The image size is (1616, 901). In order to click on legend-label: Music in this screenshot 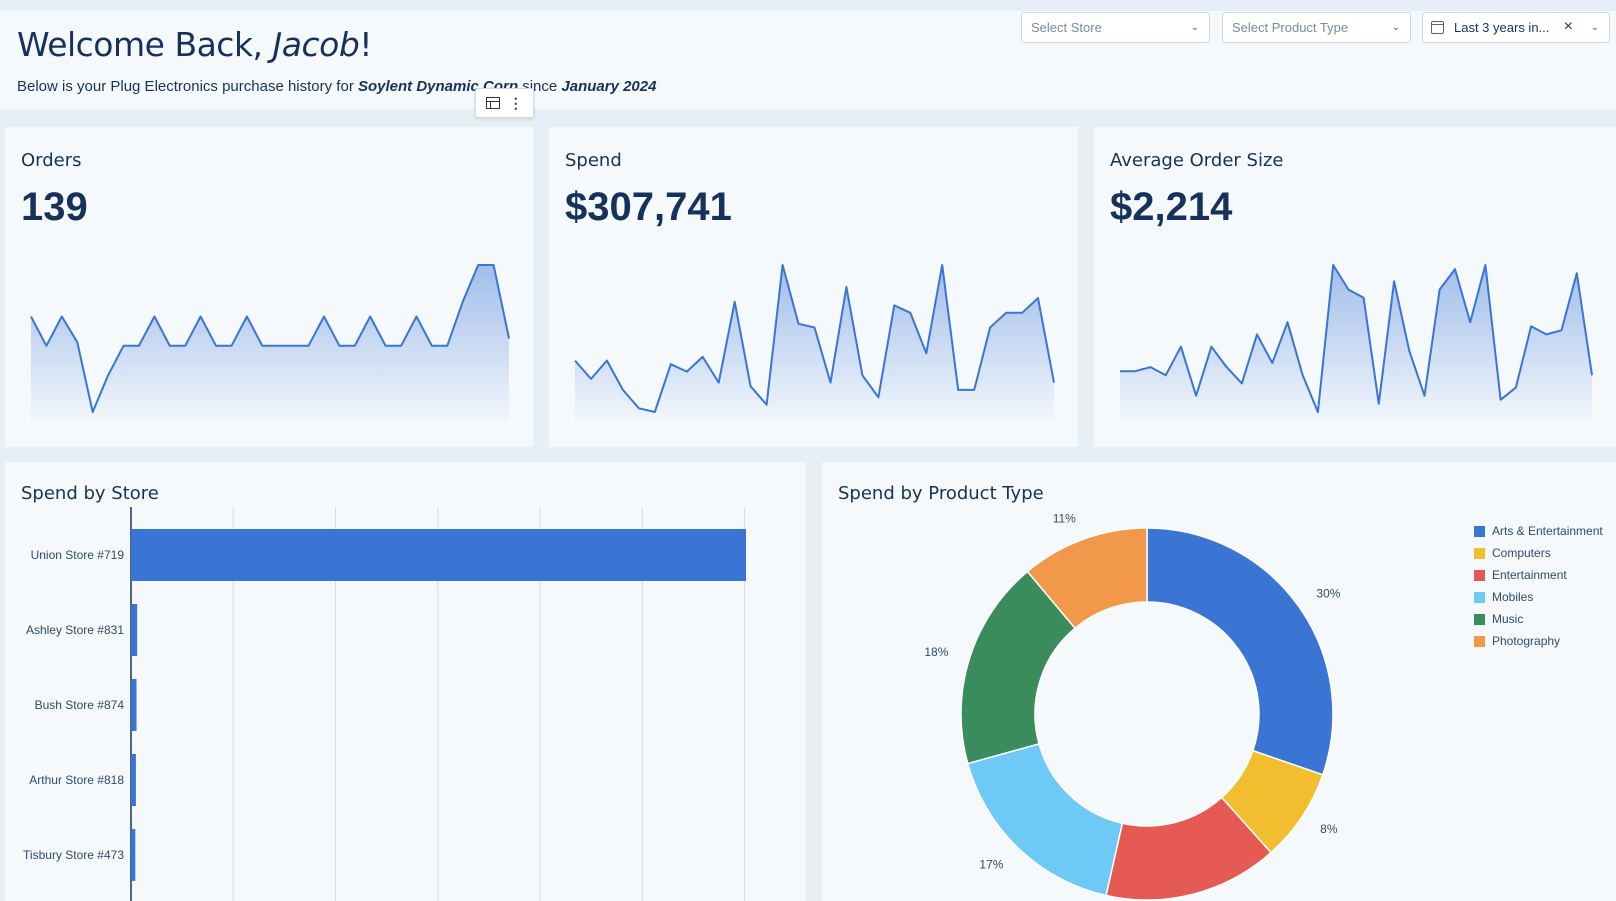, I will do `click(1508, 619)`.